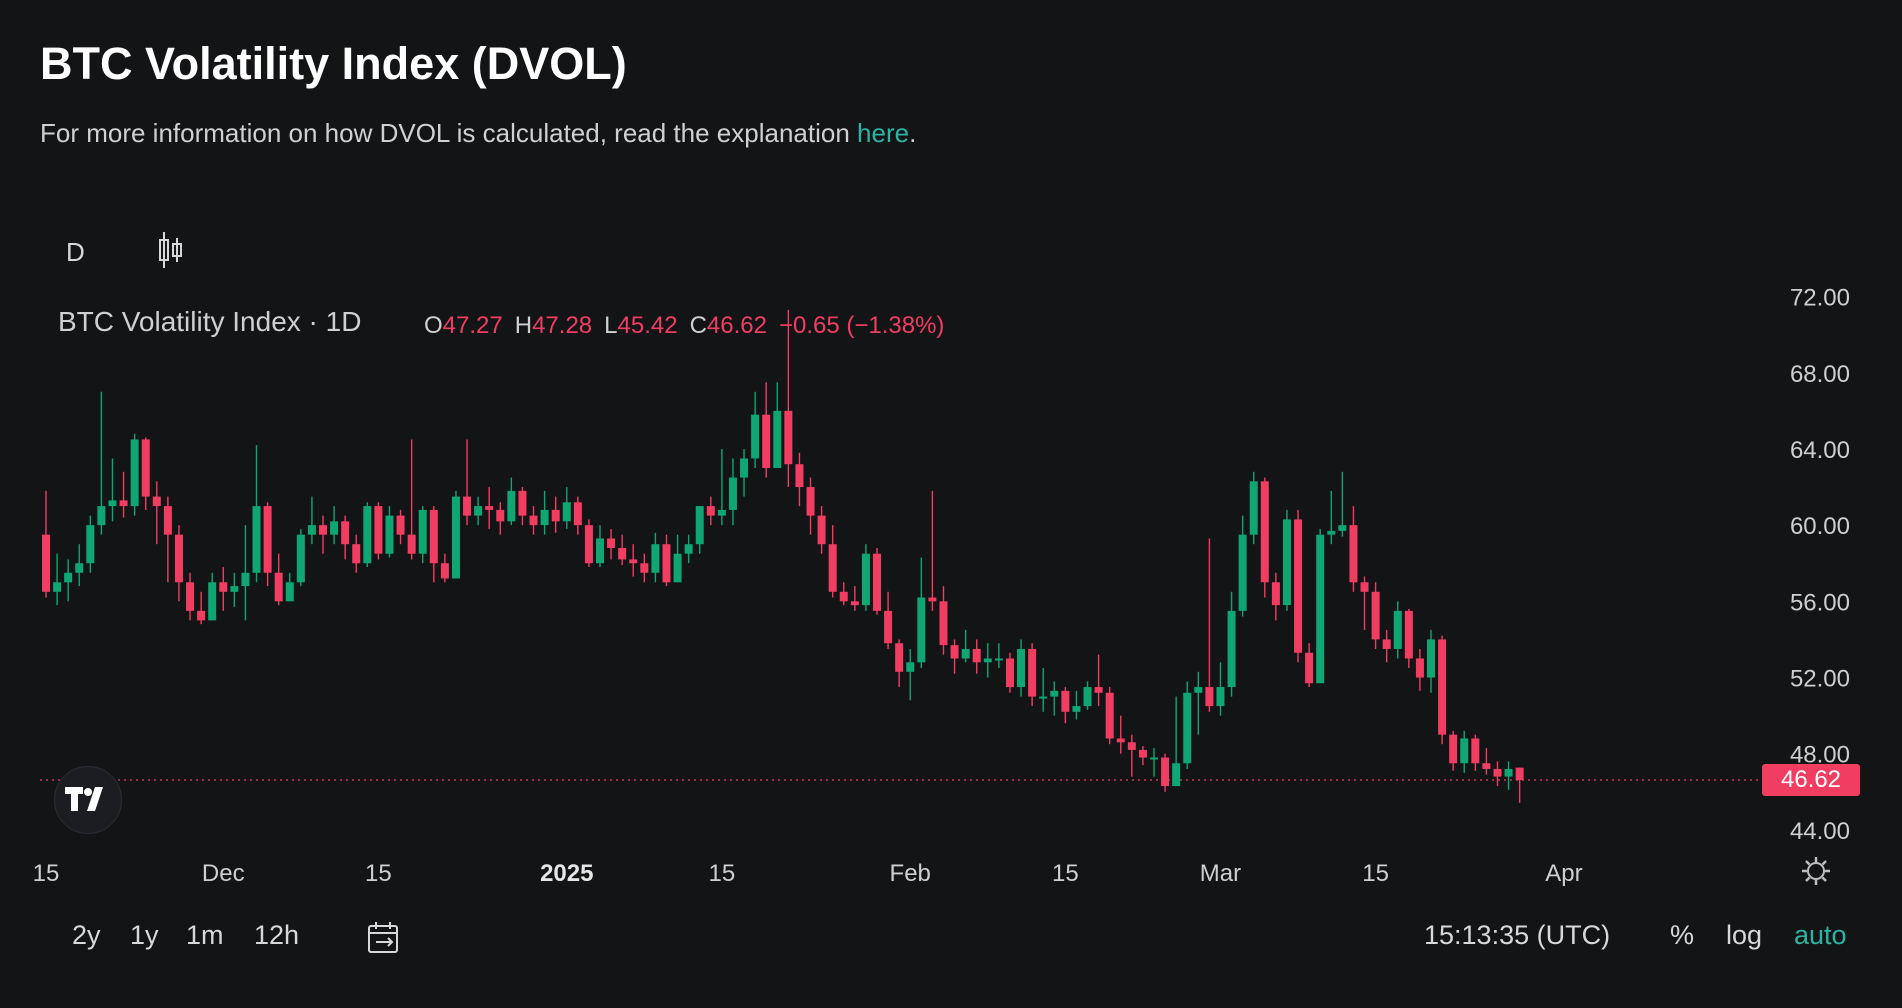  I want to click on y-axis-tick-label: 72.00, so click(1820, 298).